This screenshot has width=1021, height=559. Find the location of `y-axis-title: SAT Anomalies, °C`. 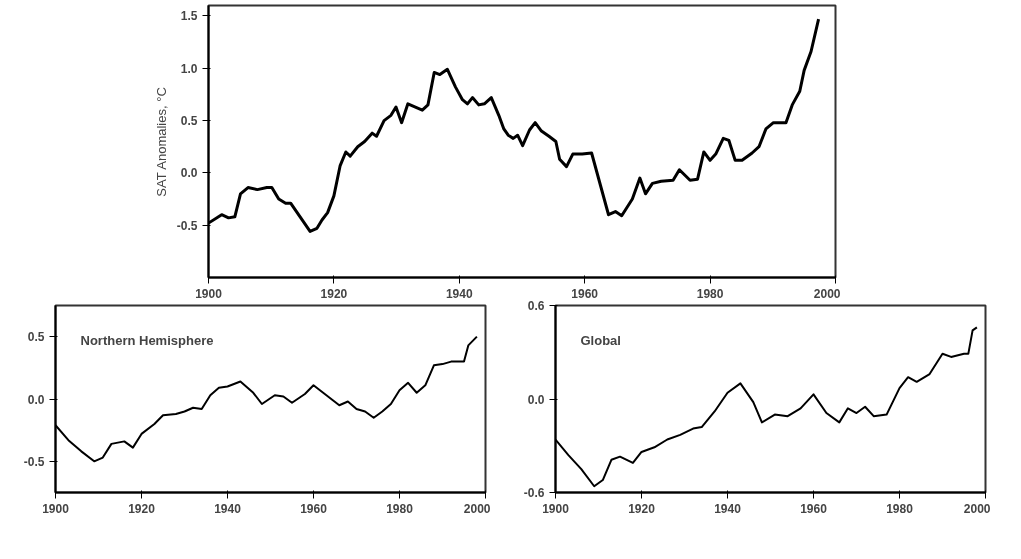

y-axis-title: SAT Anomalies, °C is located at coordinates (161, 142).